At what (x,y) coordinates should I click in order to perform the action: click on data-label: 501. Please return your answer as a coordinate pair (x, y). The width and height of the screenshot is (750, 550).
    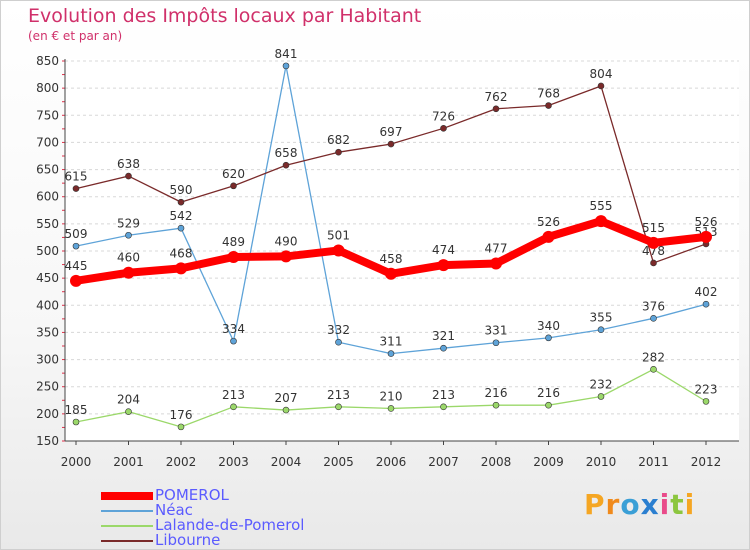
    Looking at the image, I should click on (338, 235).